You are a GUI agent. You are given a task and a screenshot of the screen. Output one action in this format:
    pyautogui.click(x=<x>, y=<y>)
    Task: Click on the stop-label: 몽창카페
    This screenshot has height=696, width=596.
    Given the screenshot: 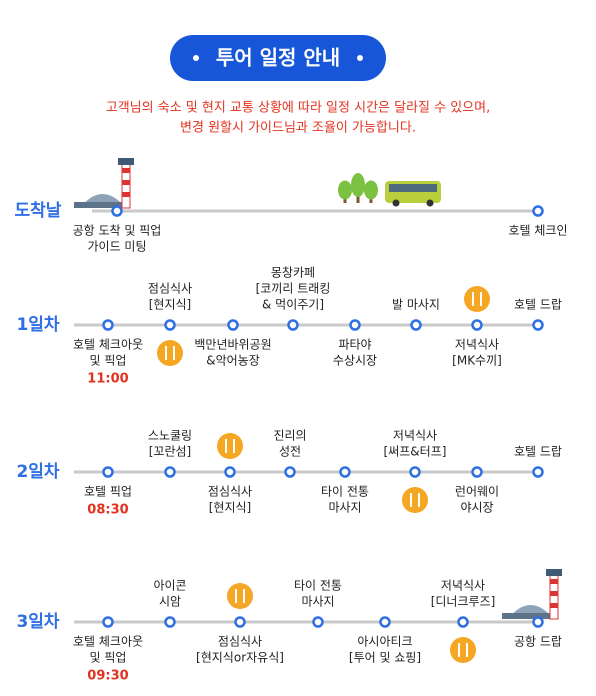 What is the action you would take?
    pyautogui.click(x=293, y=273)
    